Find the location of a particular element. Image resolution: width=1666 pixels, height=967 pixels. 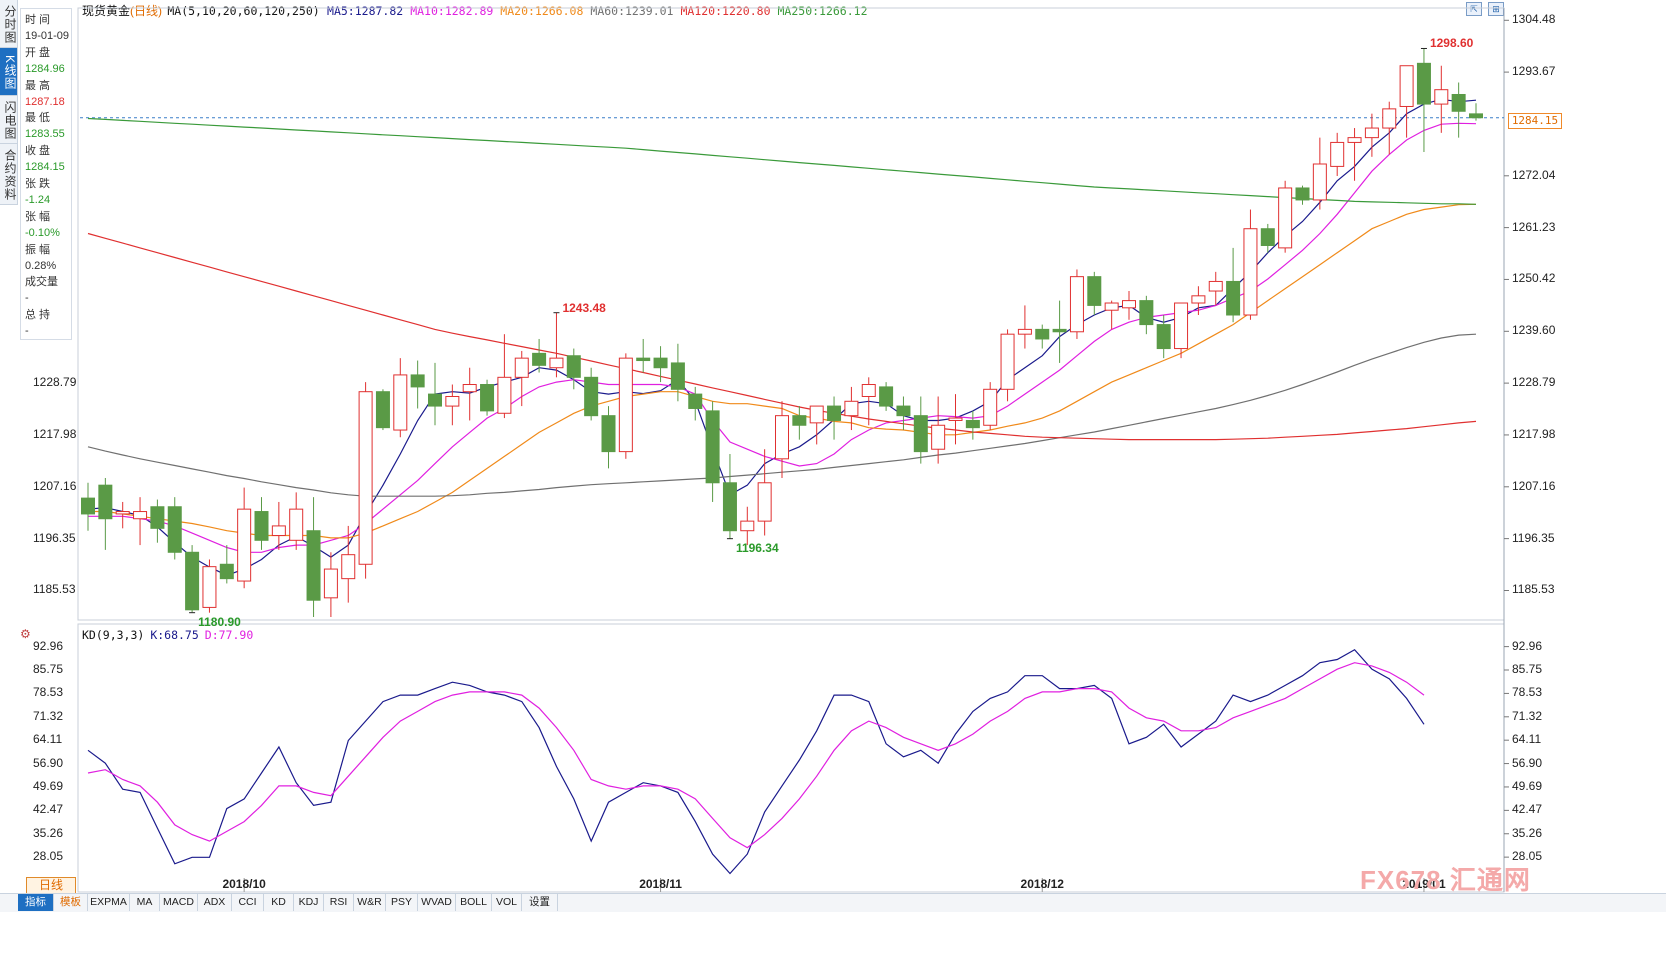

period-select-button: 日线 is located at coordinates (51, 885).